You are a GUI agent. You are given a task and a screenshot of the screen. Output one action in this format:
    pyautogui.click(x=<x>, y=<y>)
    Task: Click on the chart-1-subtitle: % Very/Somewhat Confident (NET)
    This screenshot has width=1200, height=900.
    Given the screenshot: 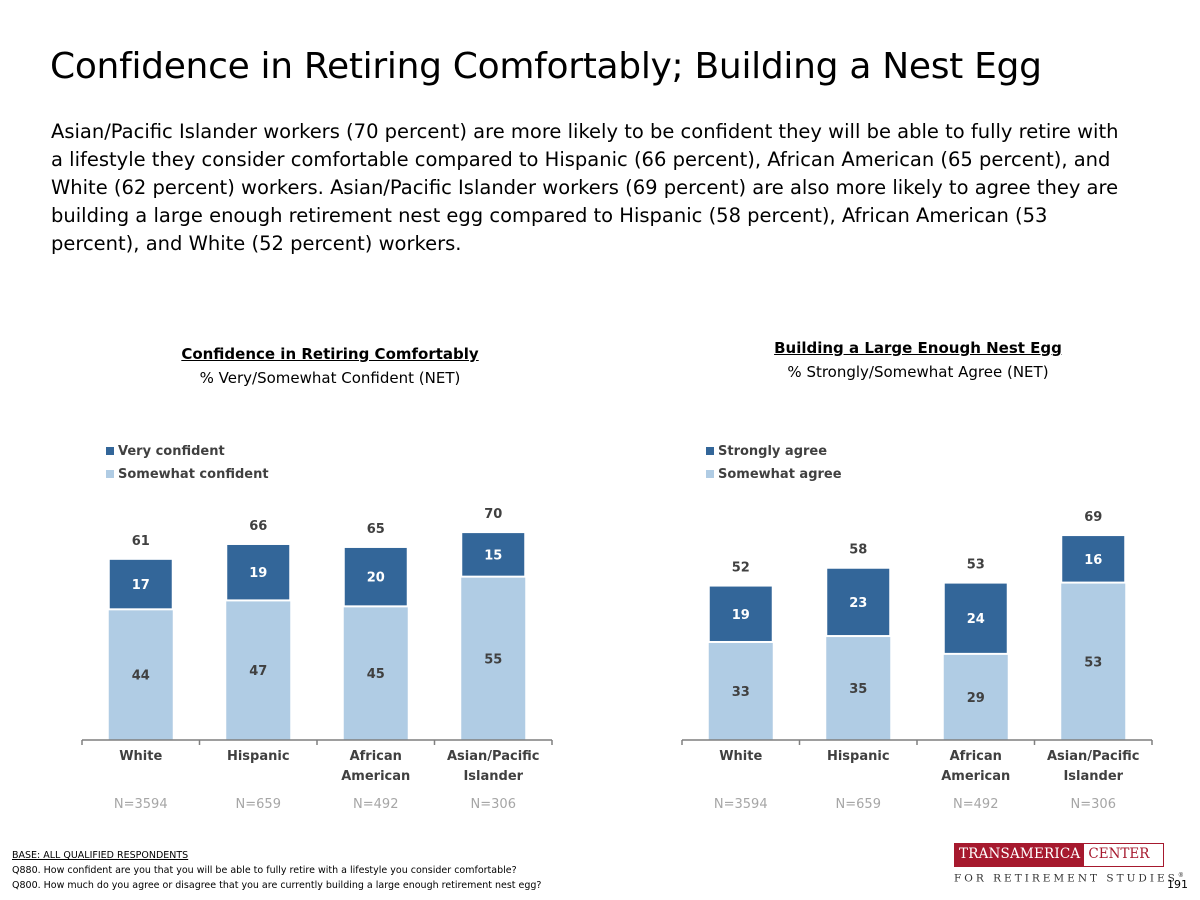 What is the action you would take?
    pyautogui.click(x=330, y=378)
    